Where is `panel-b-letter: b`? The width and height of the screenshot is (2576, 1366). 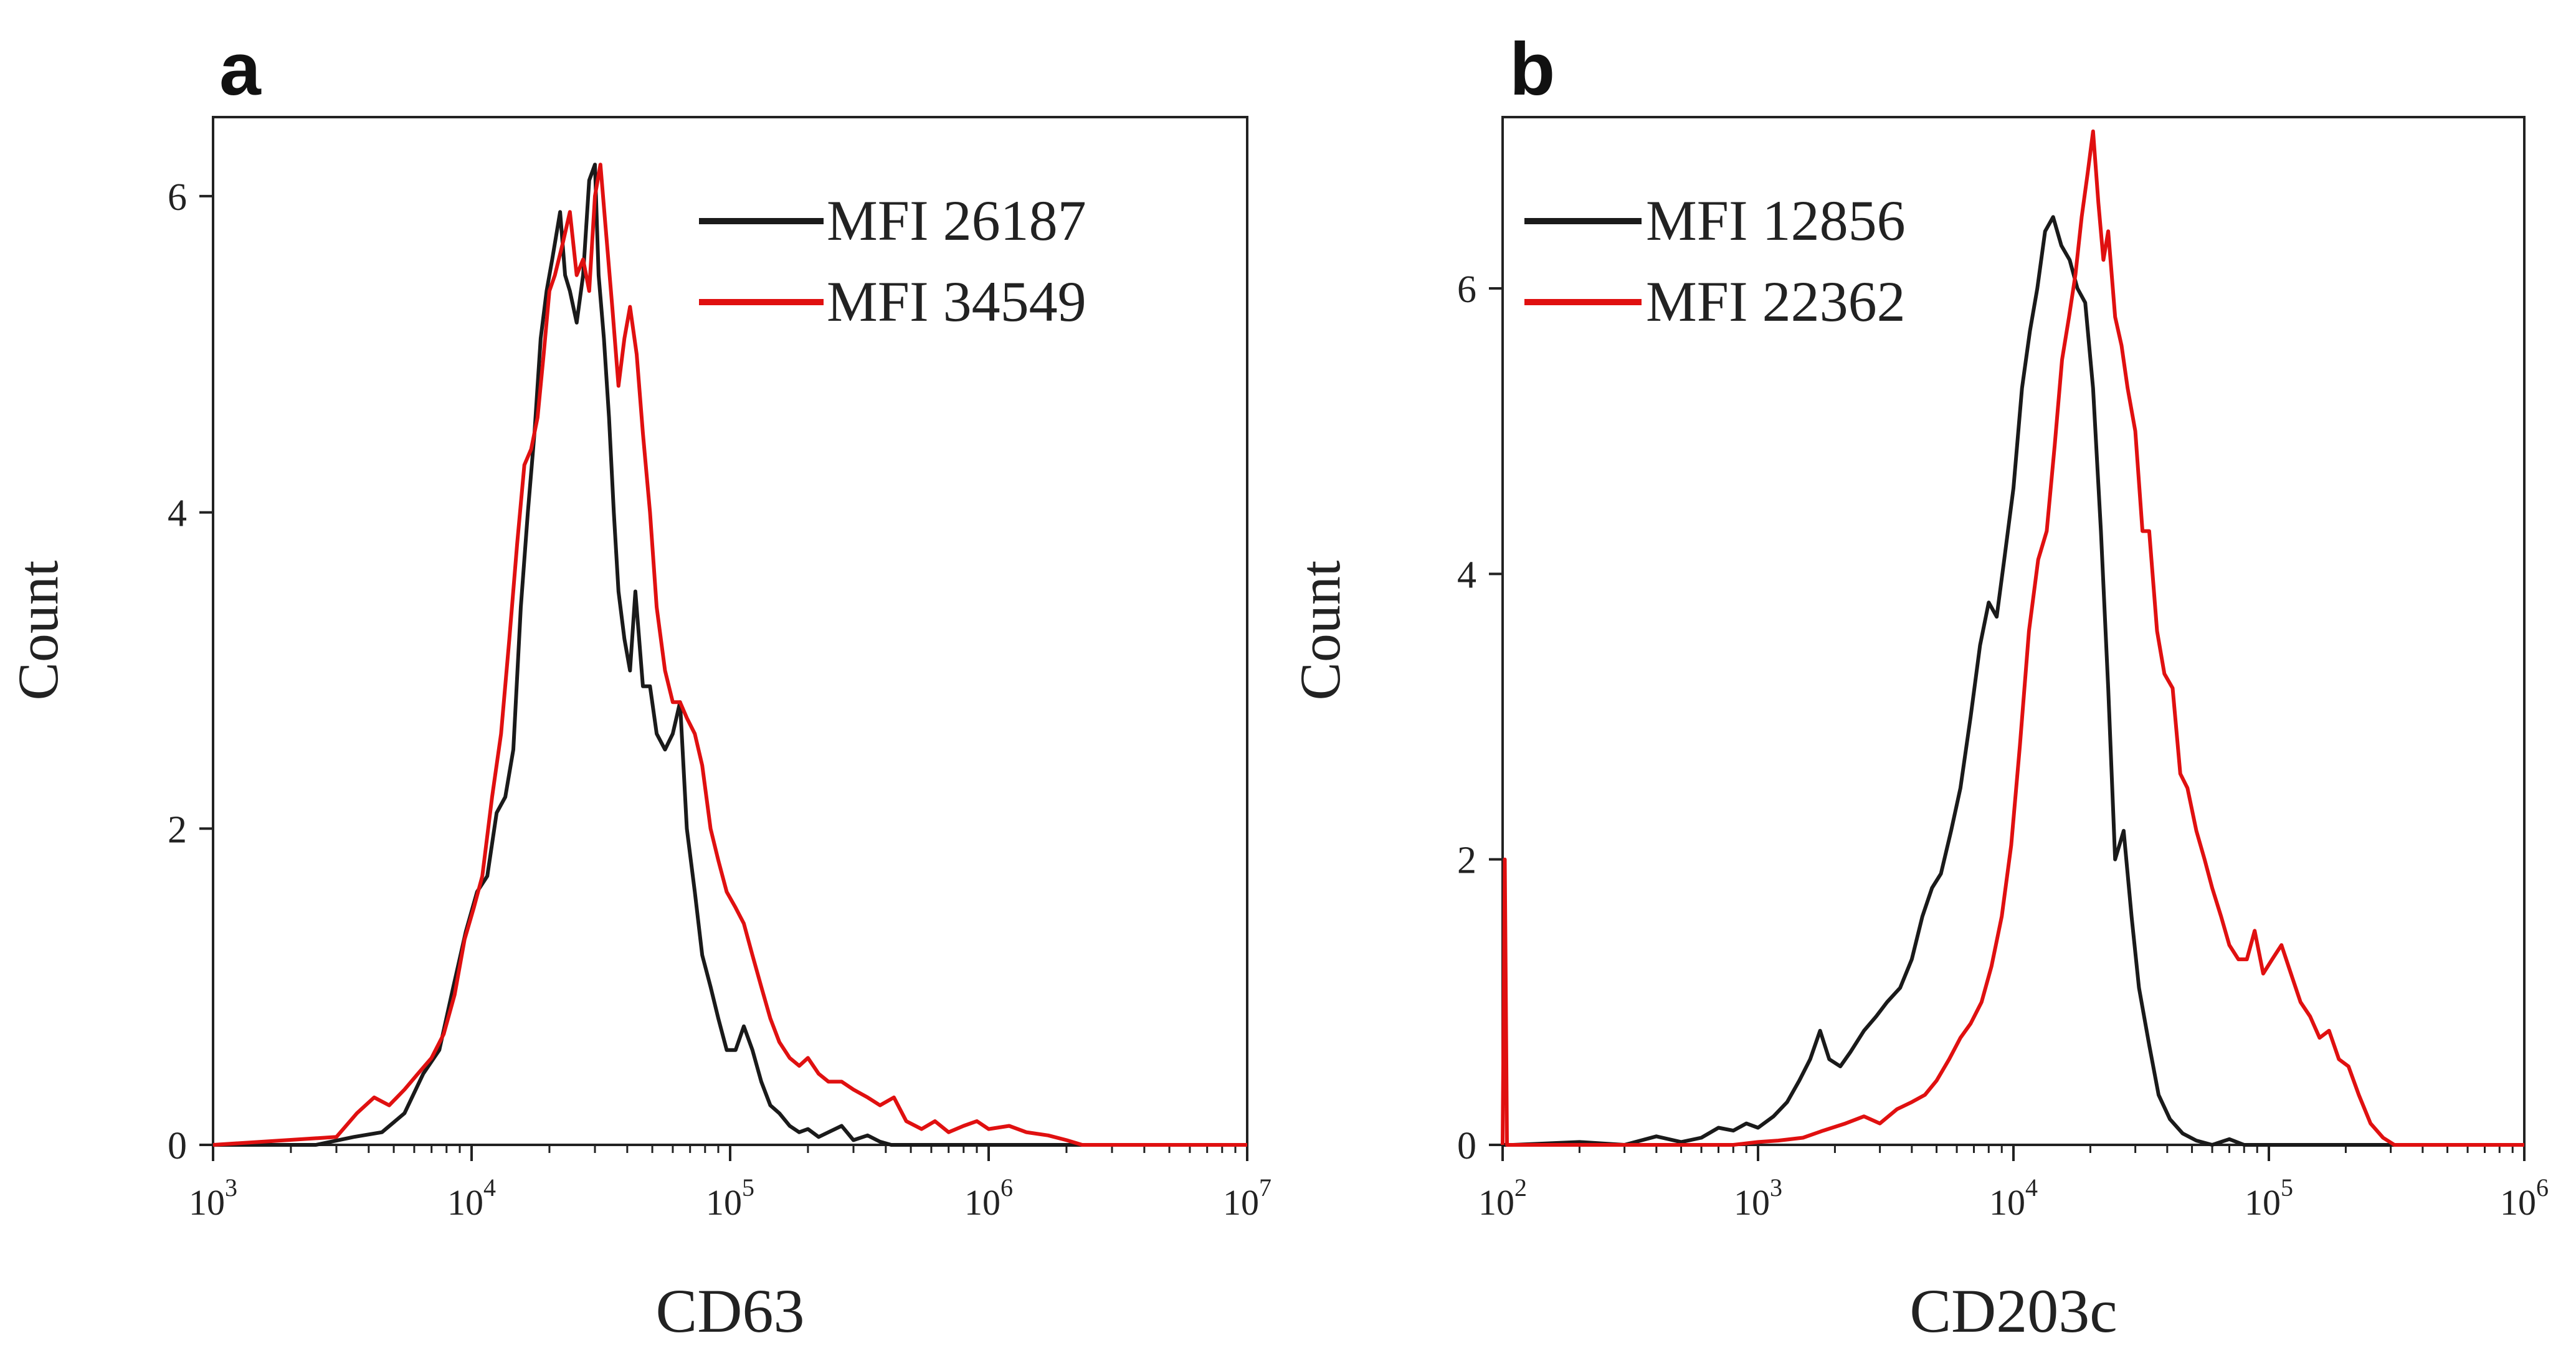 panel-b-letter: b is located at coordinates (1532, 69).